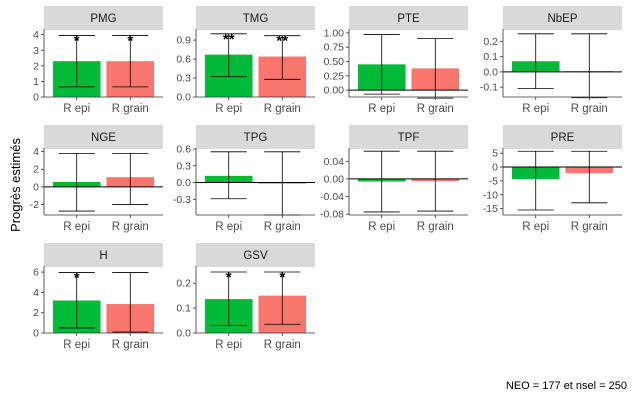 The image size is (635, 400). I want to click on caption: NEO = 177 et nsel = 250, so click(566, 386).